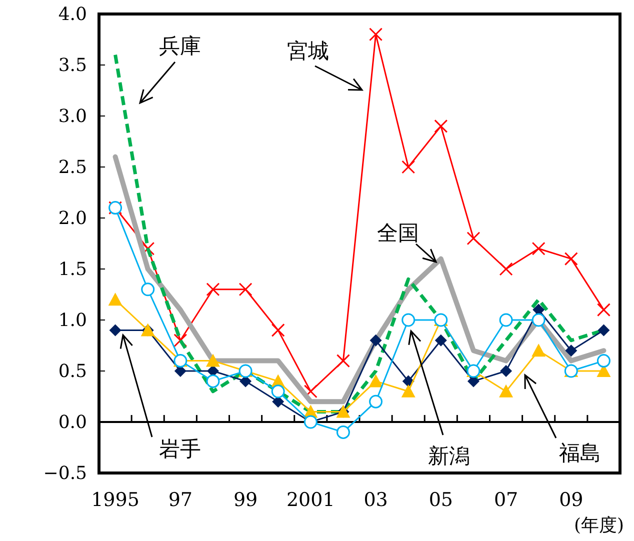 This screenshot has width=634, height=541. Describe the element at coordinates (72, 320) in the screenshot. I see `y-tick-label: 1.0` at that location.